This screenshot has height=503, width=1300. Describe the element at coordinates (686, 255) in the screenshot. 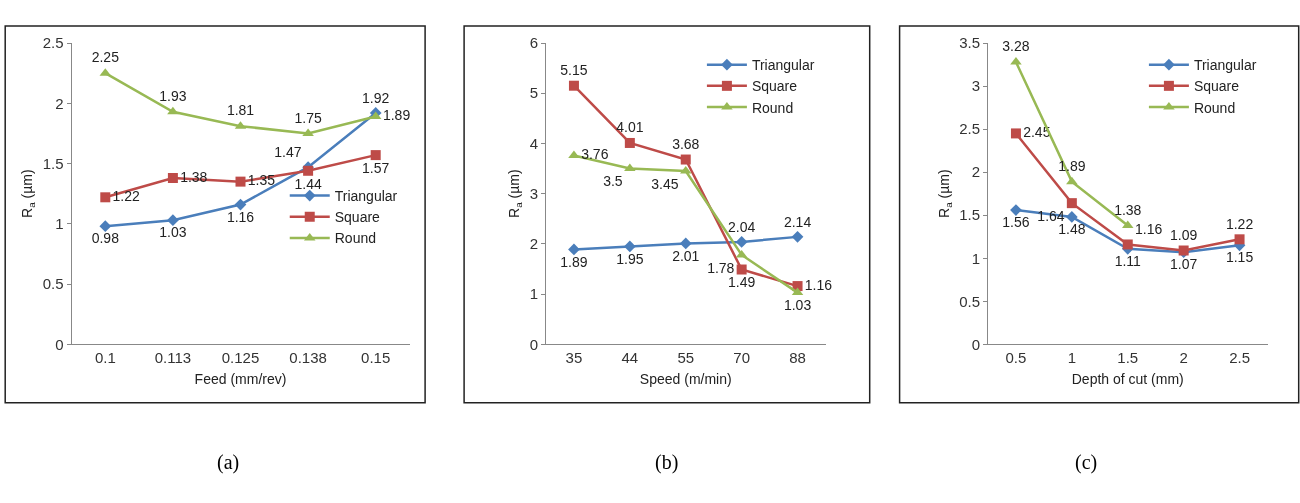

I see `data-label: 2.01` at that location.